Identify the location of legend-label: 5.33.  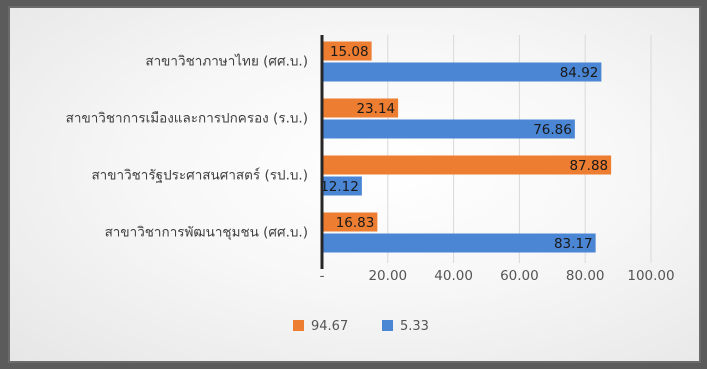
(414, 326).